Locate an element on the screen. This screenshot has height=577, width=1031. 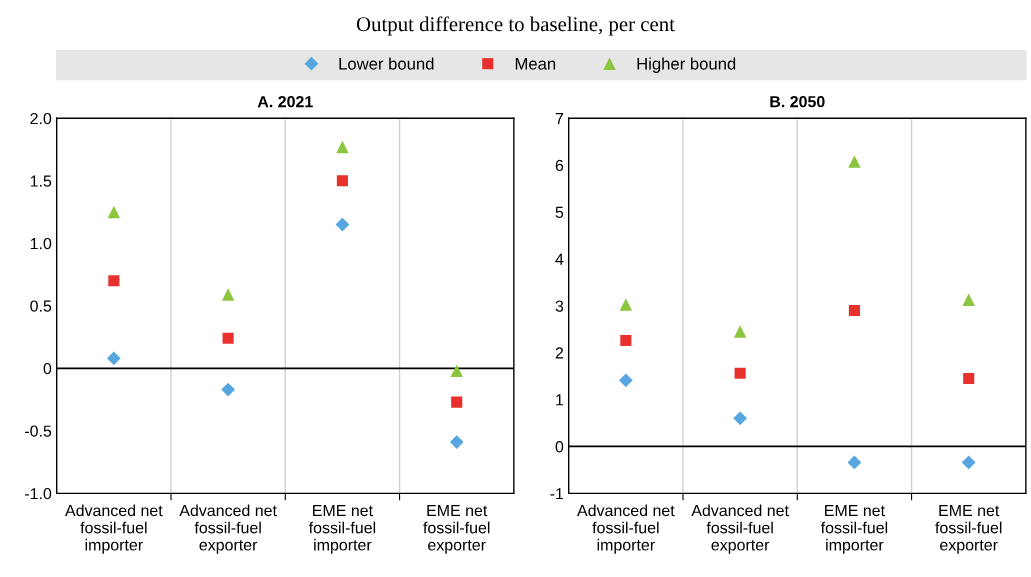
y-tick-label: 5 is located at coordinates (559, 212).